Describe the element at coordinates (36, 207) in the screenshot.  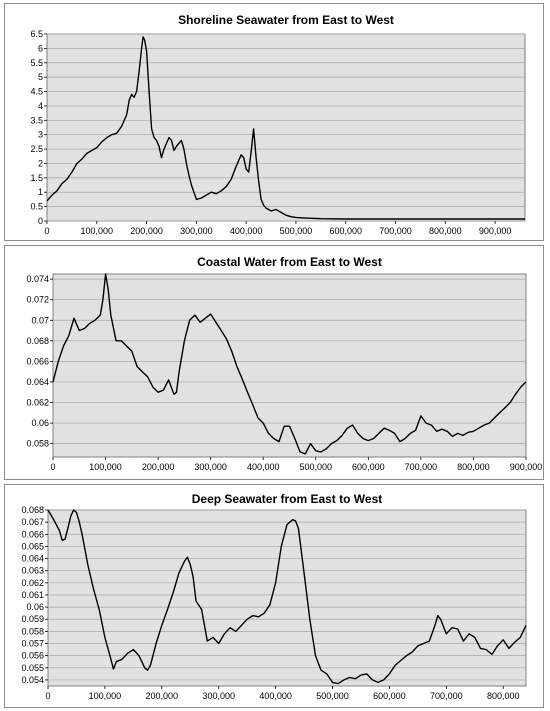
I see `y-tick-label: 0.5` at that location.